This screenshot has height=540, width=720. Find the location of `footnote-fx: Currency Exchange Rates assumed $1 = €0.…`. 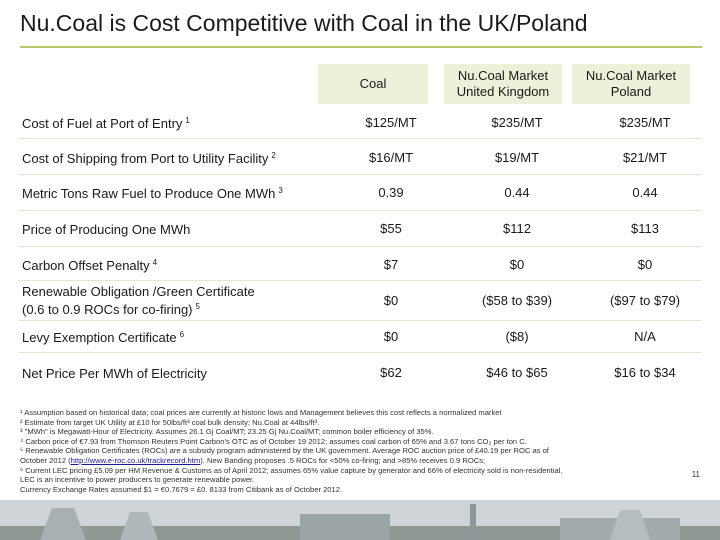

footnote-fx: Currency Exchange Rates assumed $1 = €0.… is located at coordinates (181, 489).